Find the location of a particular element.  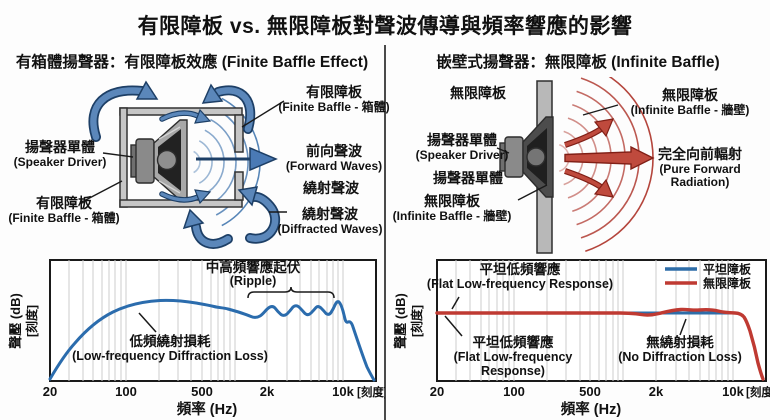

label-pure-forward-radiation: 完全向前輻射 (Pure Forward Radiation) is located at coordinates (700, 168).